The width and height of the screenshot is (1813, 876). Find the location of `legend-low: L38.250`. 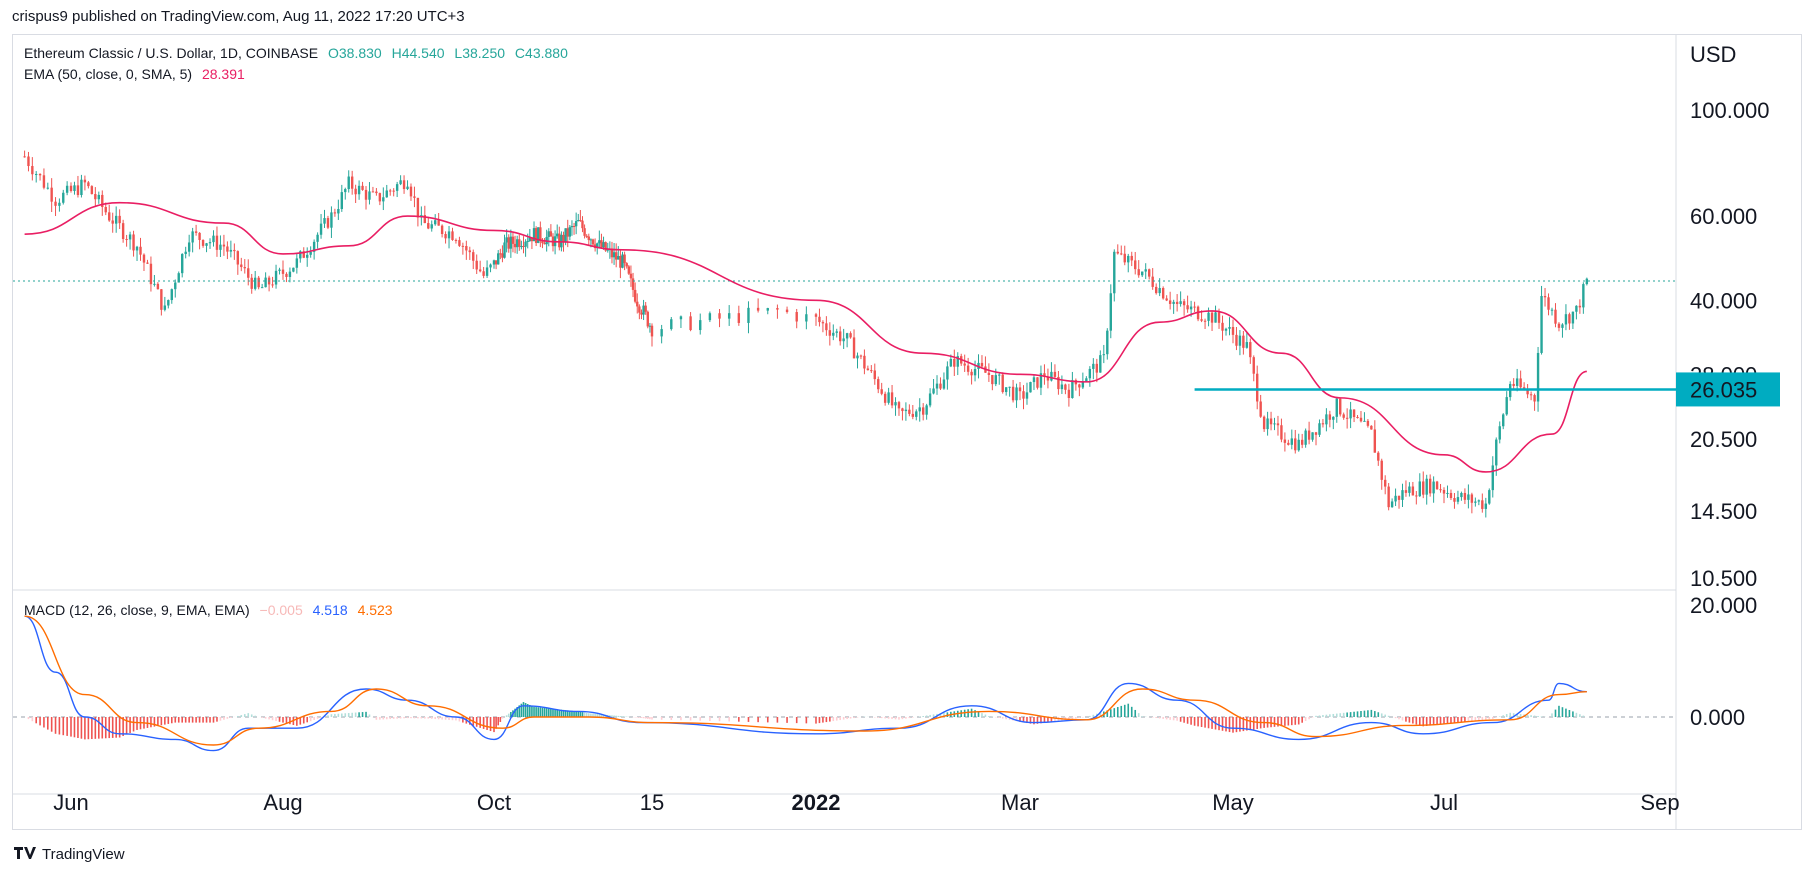

legend-low: L38.250 is located at coordinates (480, 53).